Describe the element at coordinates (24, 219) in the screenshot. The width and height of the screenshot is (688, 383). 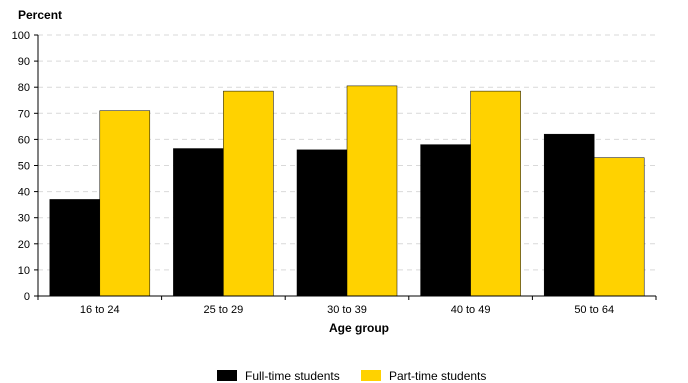
I see `y-tick-label: 30` at that location.